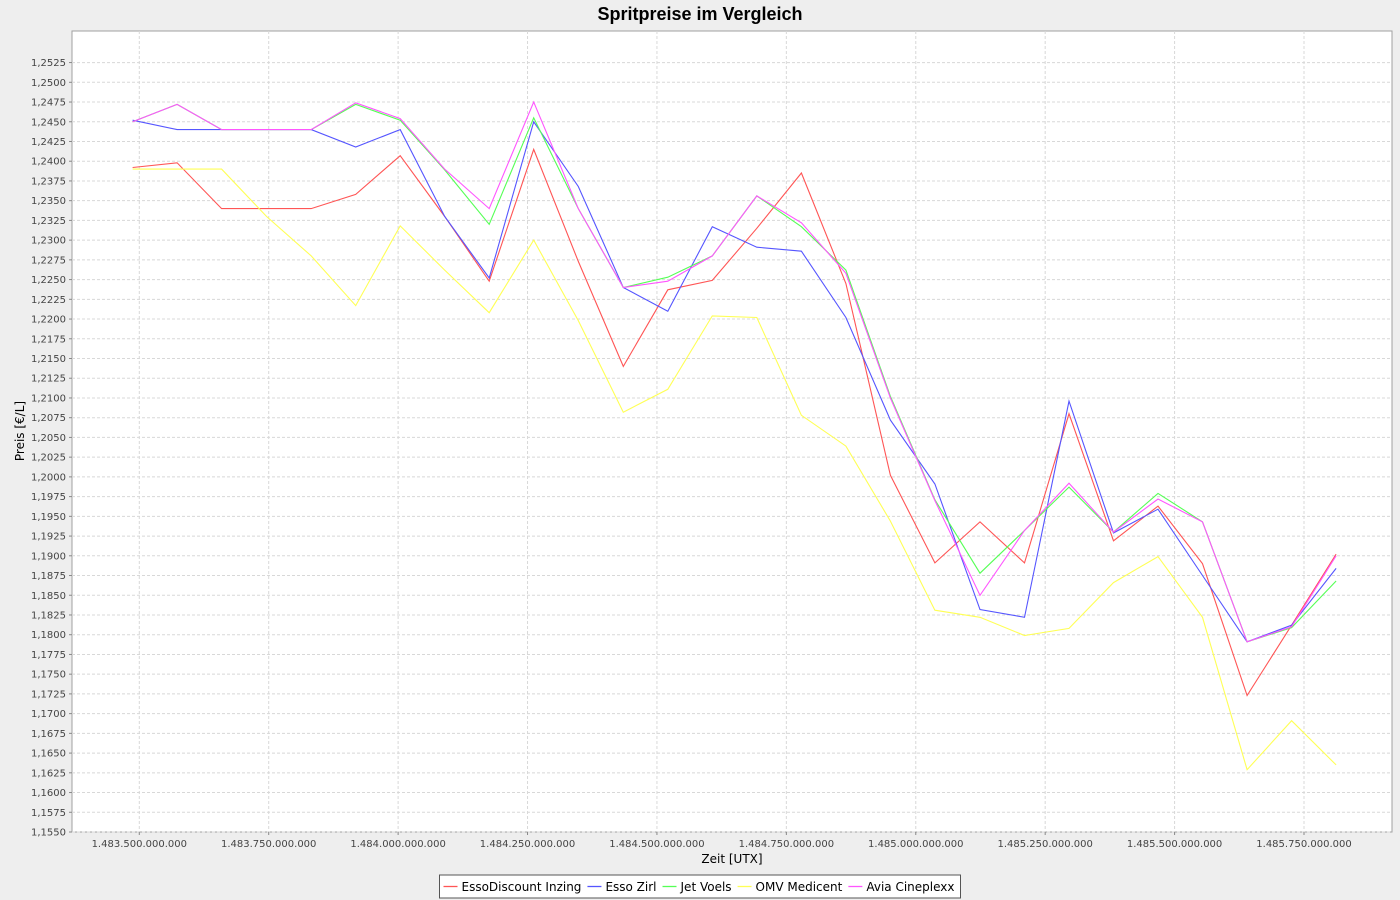  What do you see at coordinates (48, 181) in the screenshot?
I see `y-tick-label: 1,2375` at bounding box center [48, 181].